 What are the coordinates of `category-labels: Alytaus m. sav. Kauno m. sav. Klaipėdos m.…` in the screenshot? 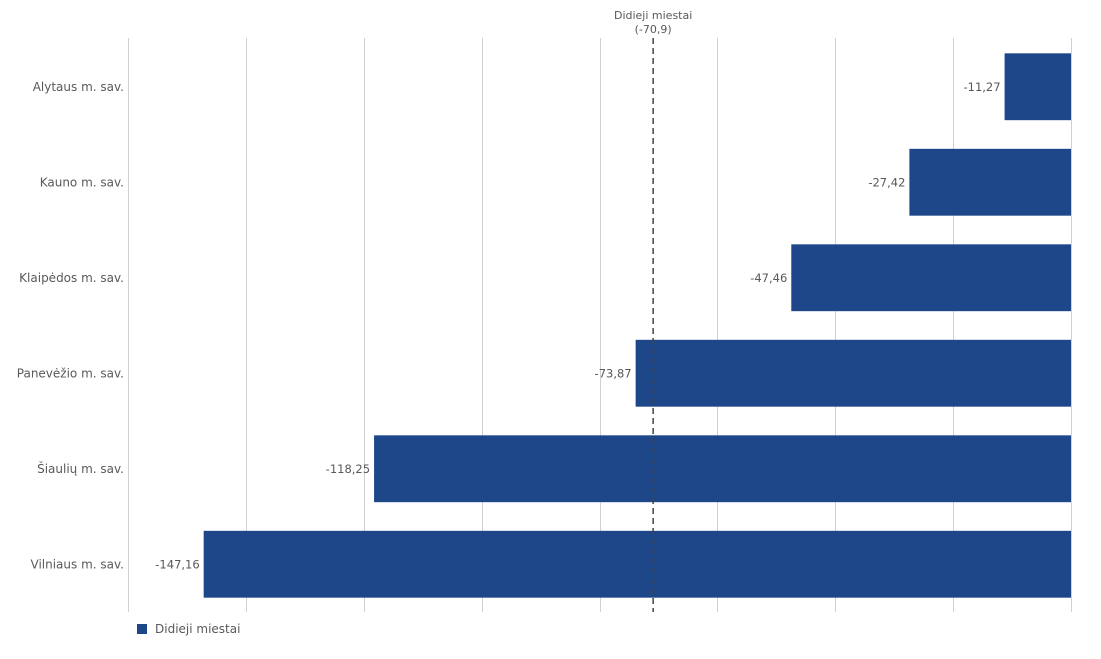 It's located at (70, 326).